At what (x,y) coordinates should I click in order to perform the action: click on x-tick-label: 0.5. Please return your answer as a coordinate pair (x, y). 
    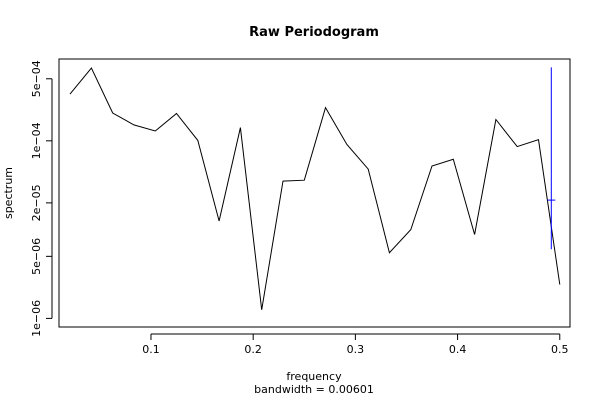
    Looking at the image, I should click on (560, 349).